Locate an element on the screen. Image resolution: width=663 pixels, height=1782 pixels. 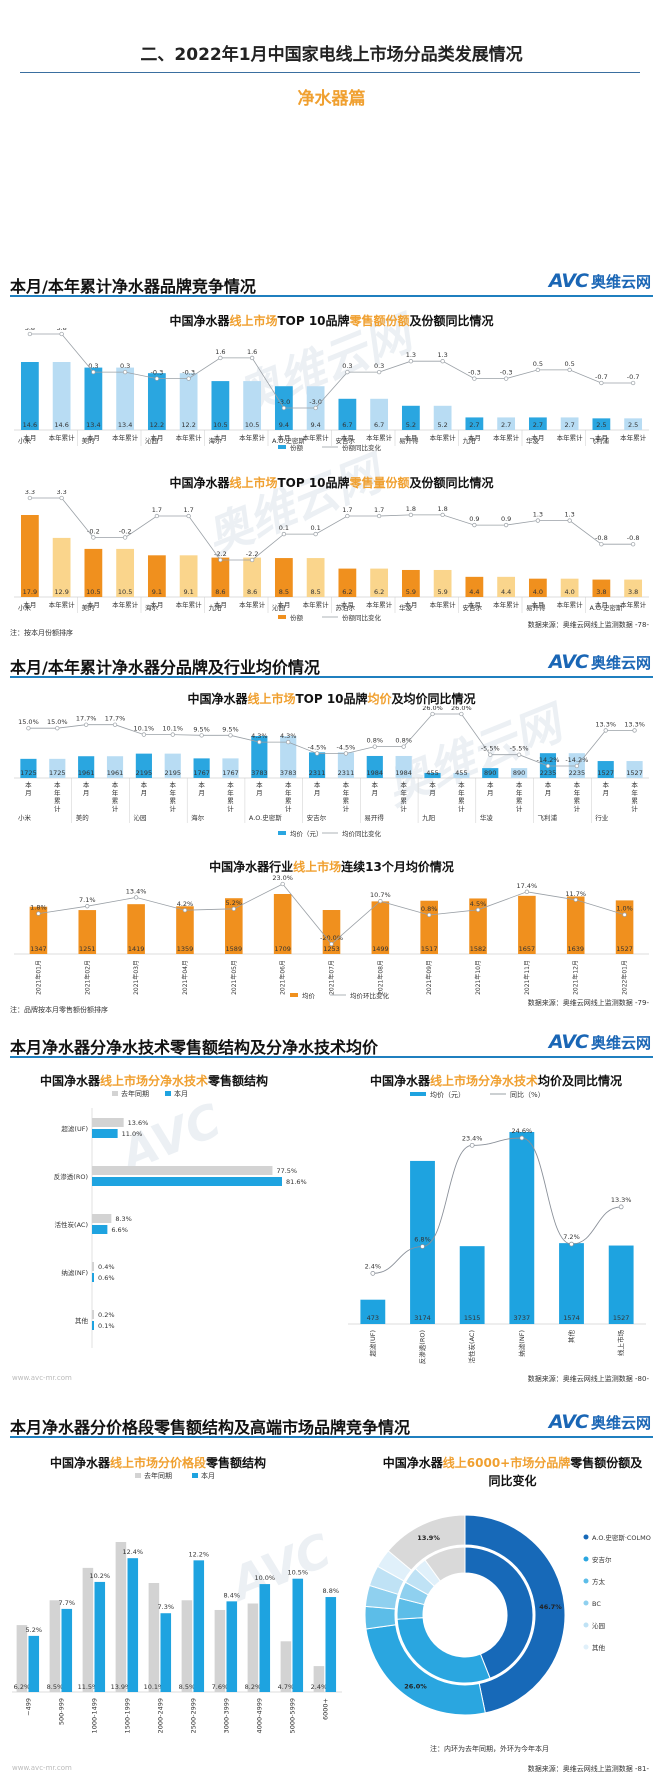
data-label: 2.7 is located at coordinates (538, 425).